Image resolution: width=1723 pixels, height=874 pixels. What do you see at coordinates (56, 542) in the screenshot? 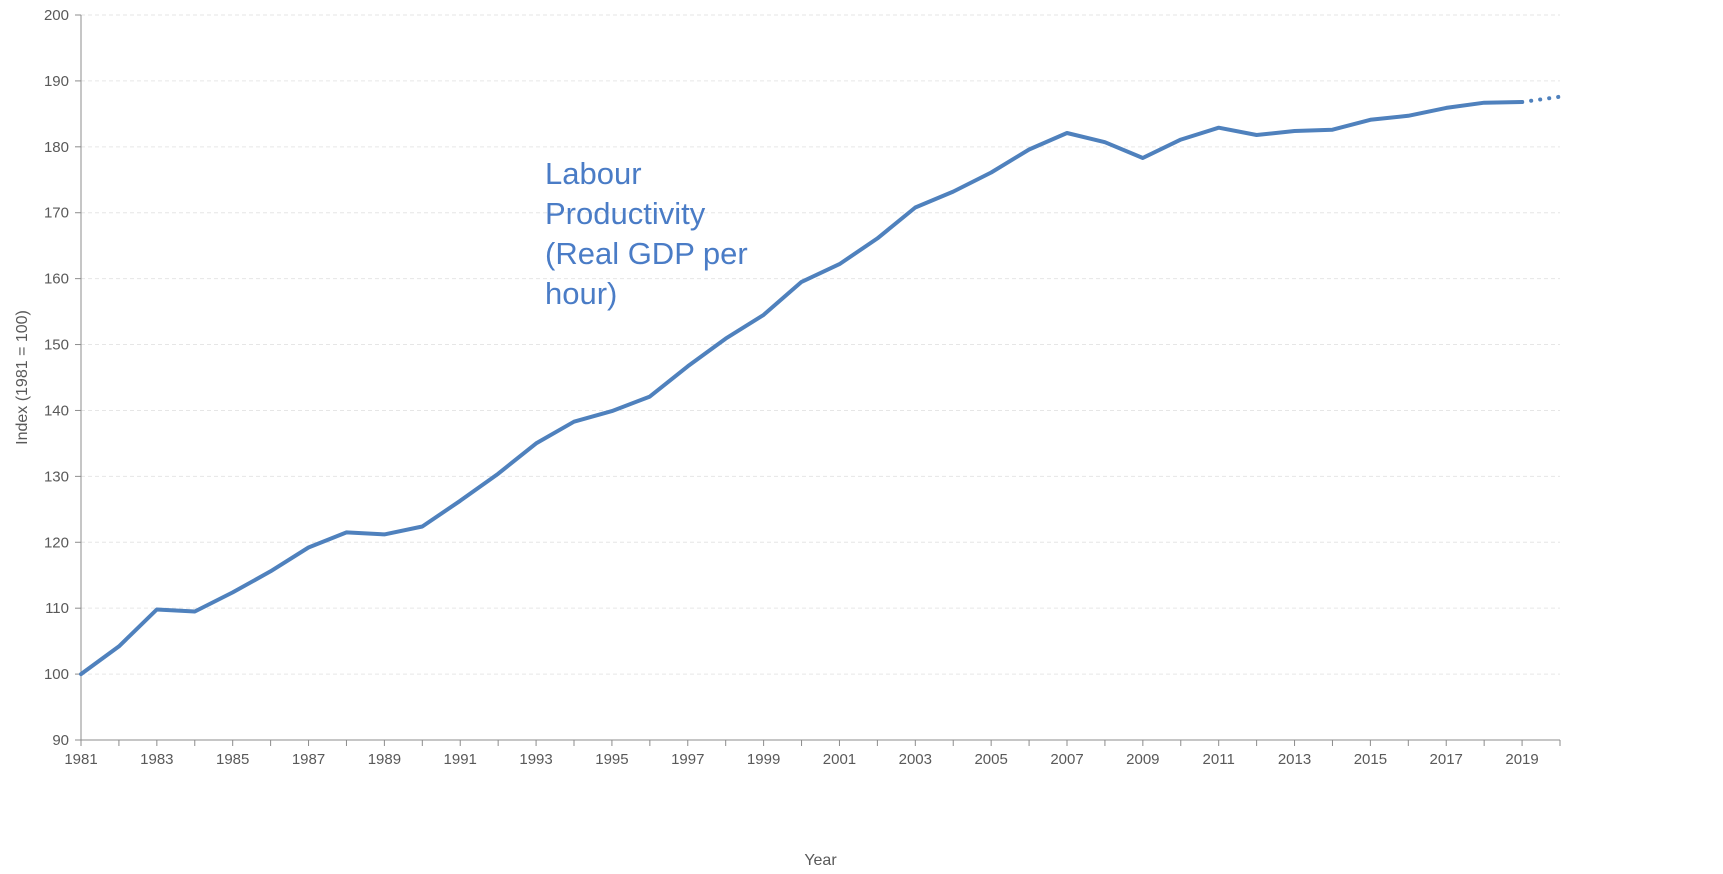
I see `y-tick-label: 120` at bounding box center [56, 542].